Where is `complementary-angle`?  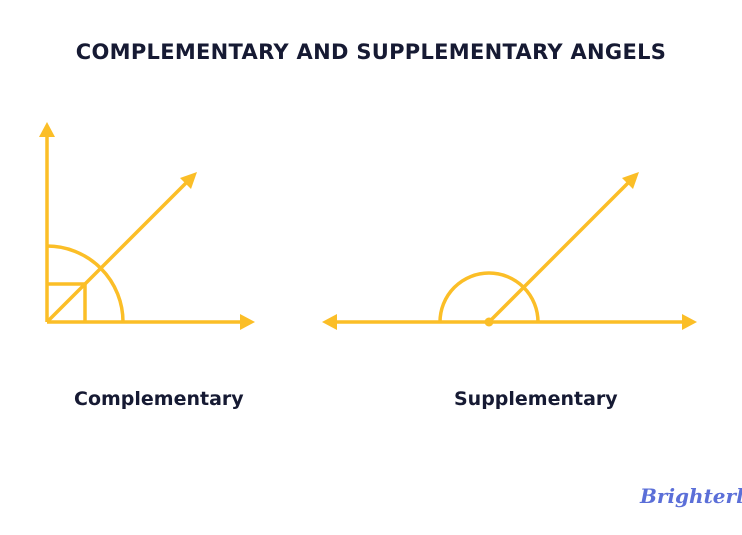
complementary-angle is located at coordinates (143, 229).